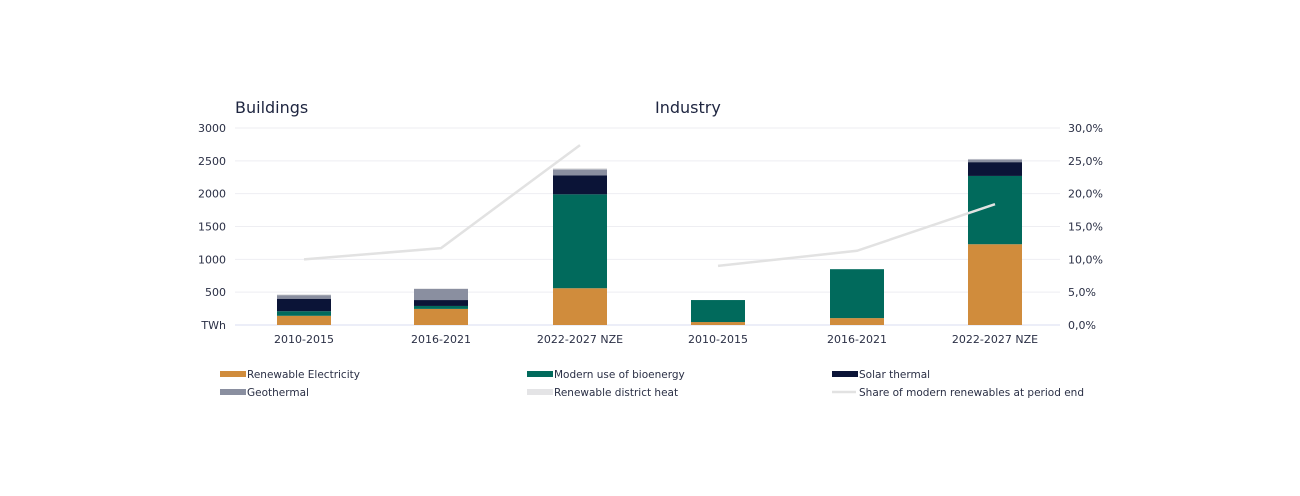 This screenshot has height=496, width=1300. I want to click on y-left-tick-label: 2500, so click(212, 161).